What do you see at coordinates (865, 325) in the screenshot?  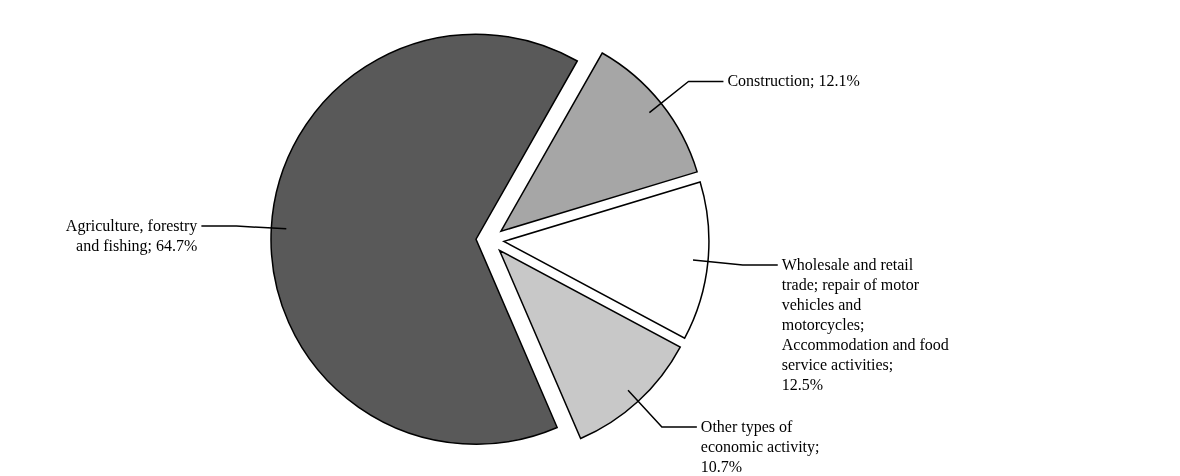 I see `slice-label: Wholesale and retail trade; repair of motor vehicles and motorcycles; Accommodation and food service activities; 12.5%` at bounding box center [865, 325].